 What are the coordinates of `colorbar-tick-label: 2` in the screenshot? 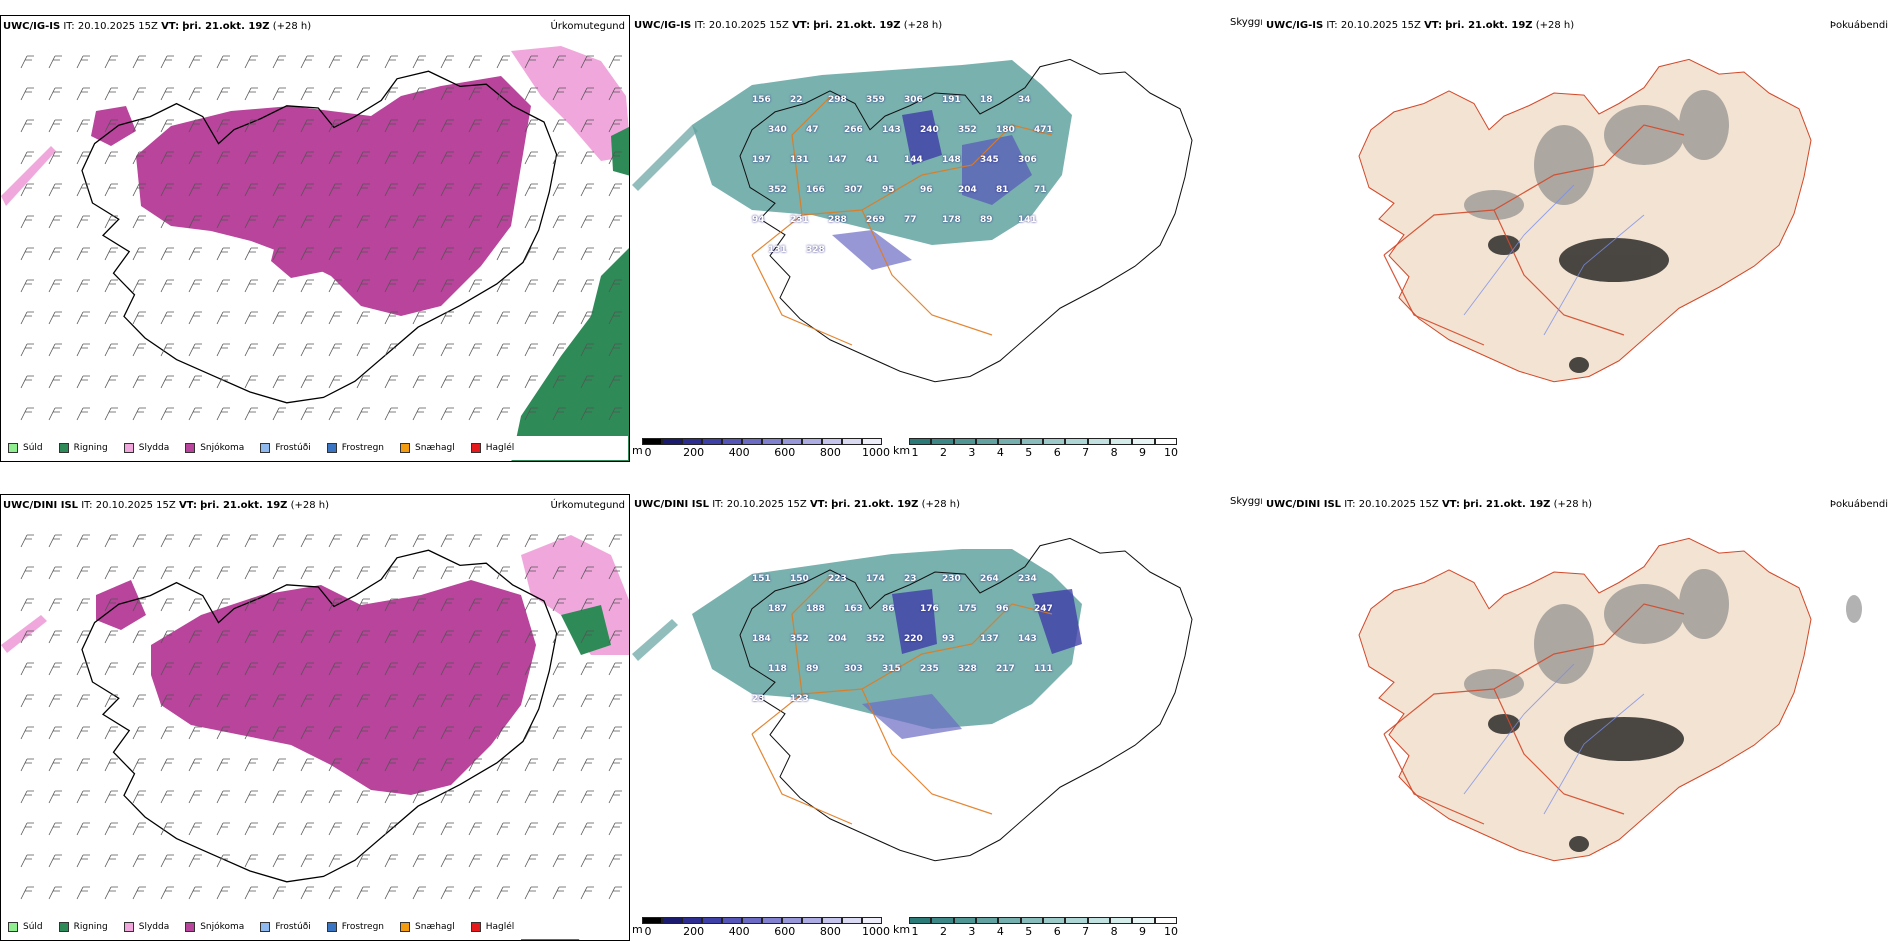 It's located at (943, 452).